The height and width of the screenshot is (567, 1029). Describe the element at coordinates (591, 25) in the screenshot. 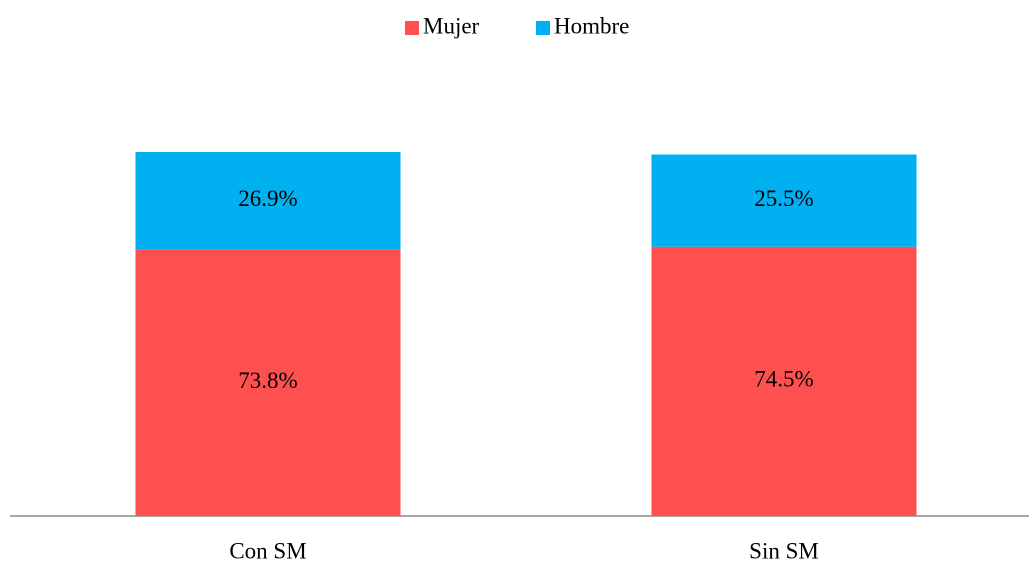

I see `legend-label: Hombre` at that location.